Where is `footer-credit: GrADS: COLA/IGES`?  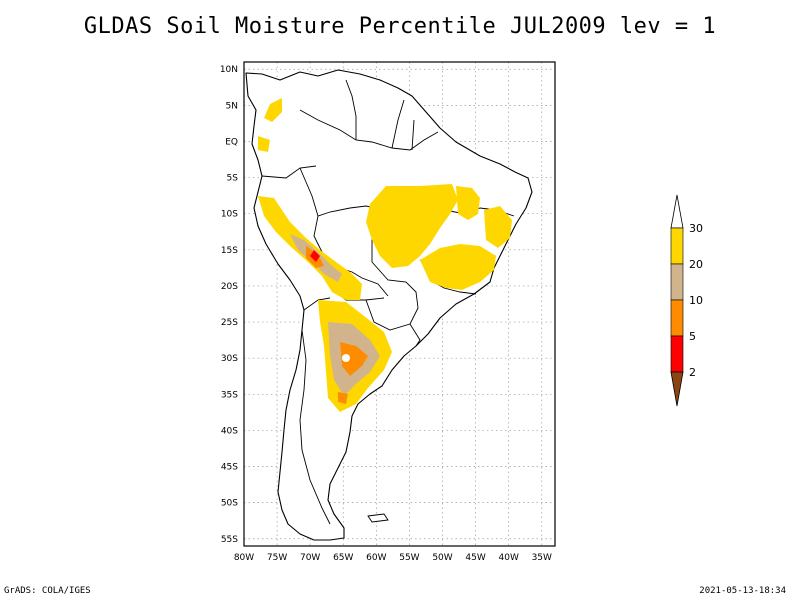 footer-credit: GrADS: COLA/IGES is located at coordinates (47, 591).